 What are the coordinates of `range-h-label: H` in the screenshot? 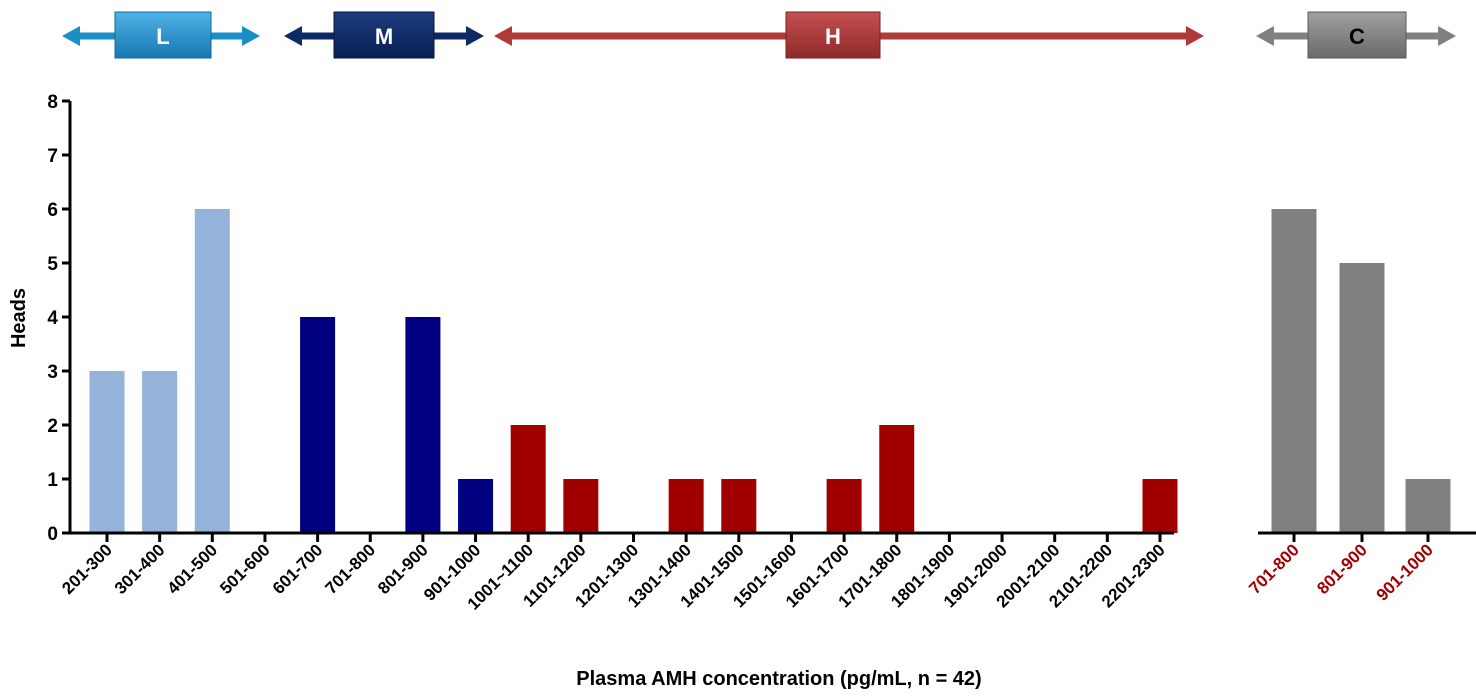 It's located at (833, 36).